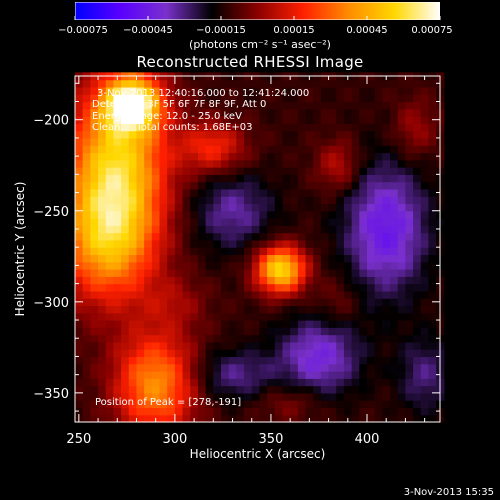  What do you see at coordinates (271, 439) in the screenshot?
I see `x-tick-label: 350` at bounding box center [271, 439].